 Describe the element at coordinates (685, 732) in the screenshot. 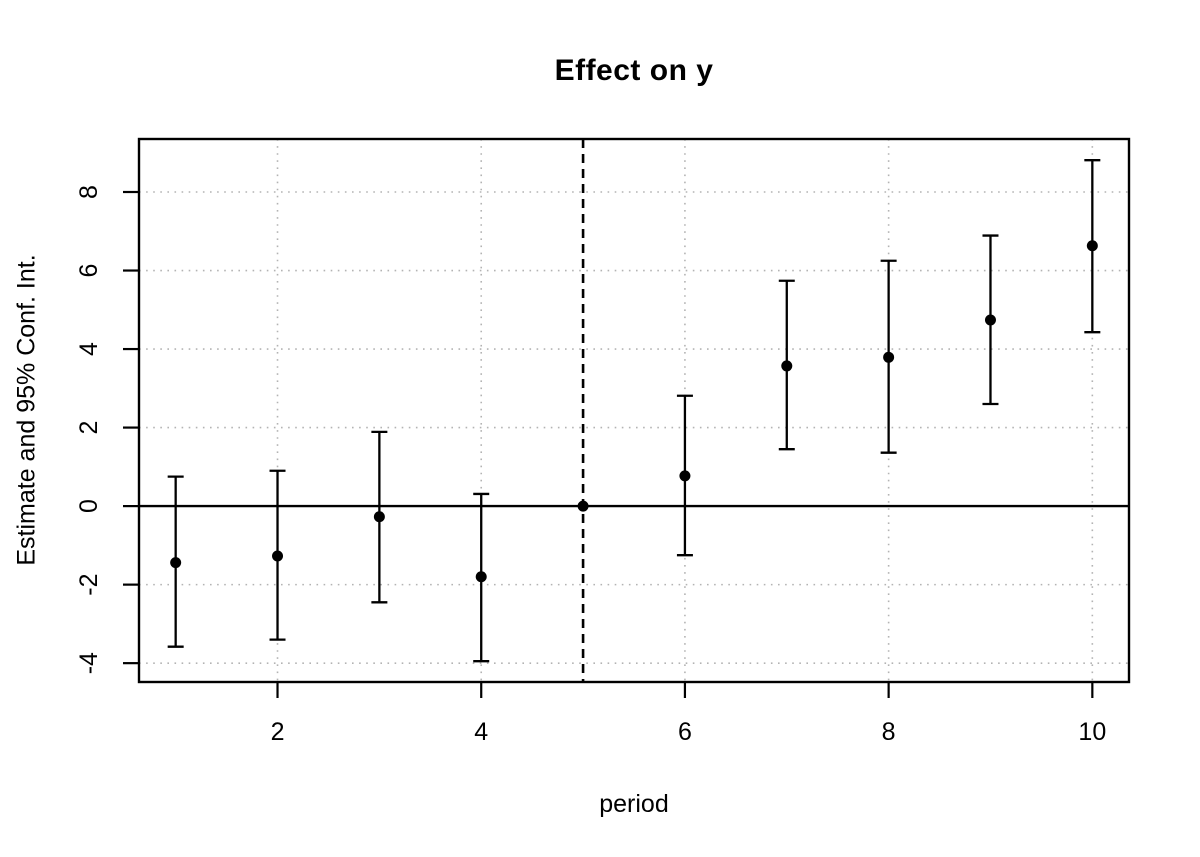

I see `x-tick-label: 6` at that location.